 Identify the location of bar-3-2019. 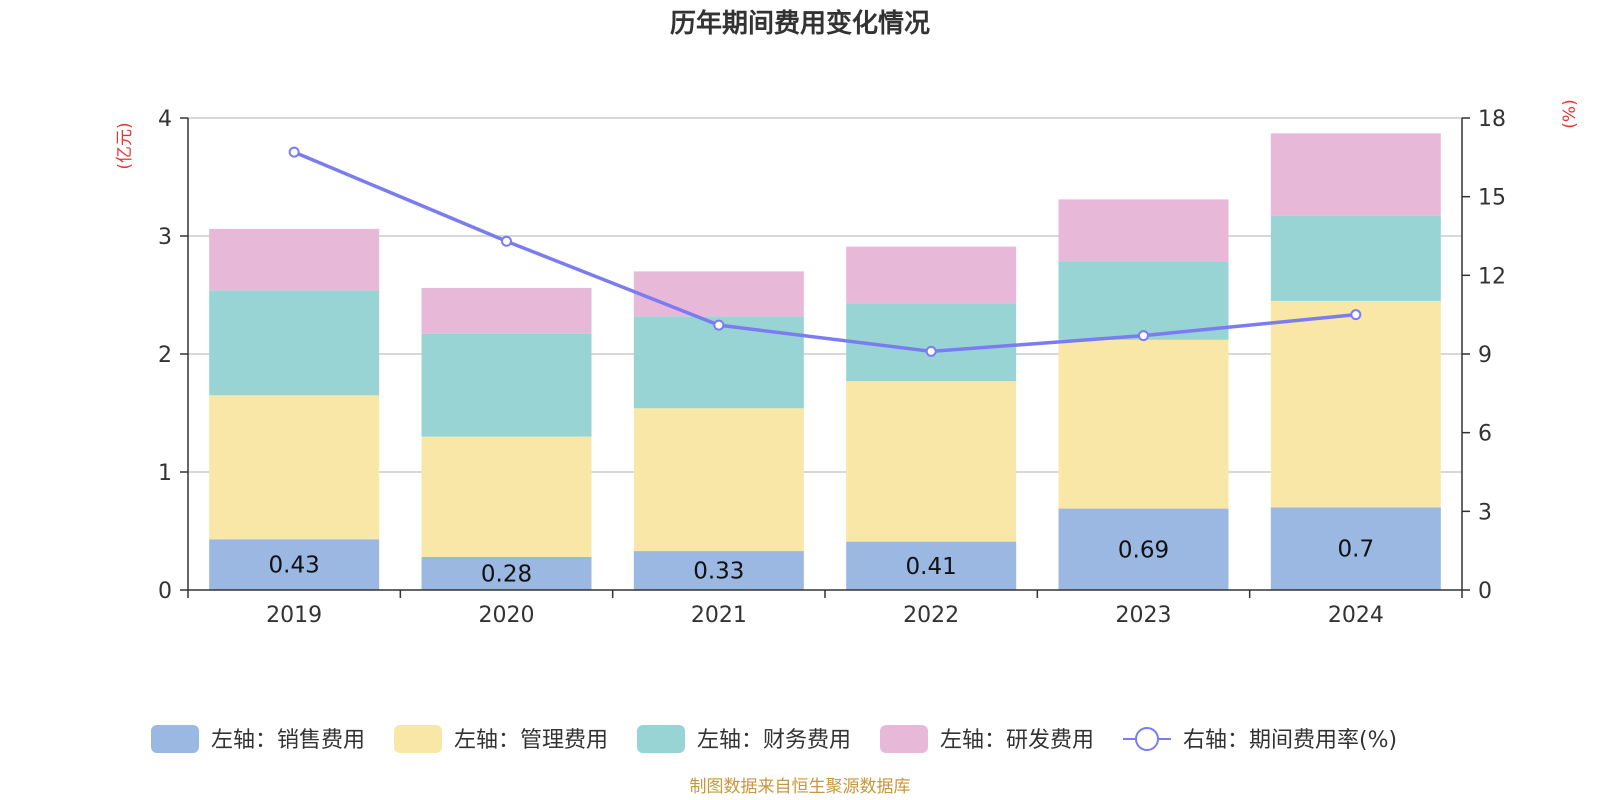
(294, 343).